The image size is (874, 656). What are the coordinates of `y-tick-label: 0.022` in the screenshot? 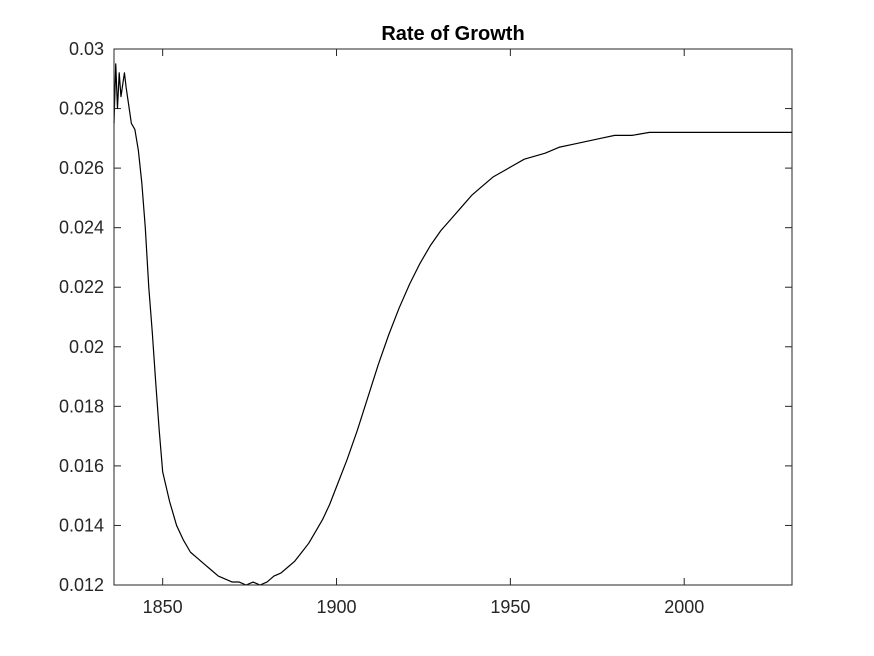 It's located at (81, 287).